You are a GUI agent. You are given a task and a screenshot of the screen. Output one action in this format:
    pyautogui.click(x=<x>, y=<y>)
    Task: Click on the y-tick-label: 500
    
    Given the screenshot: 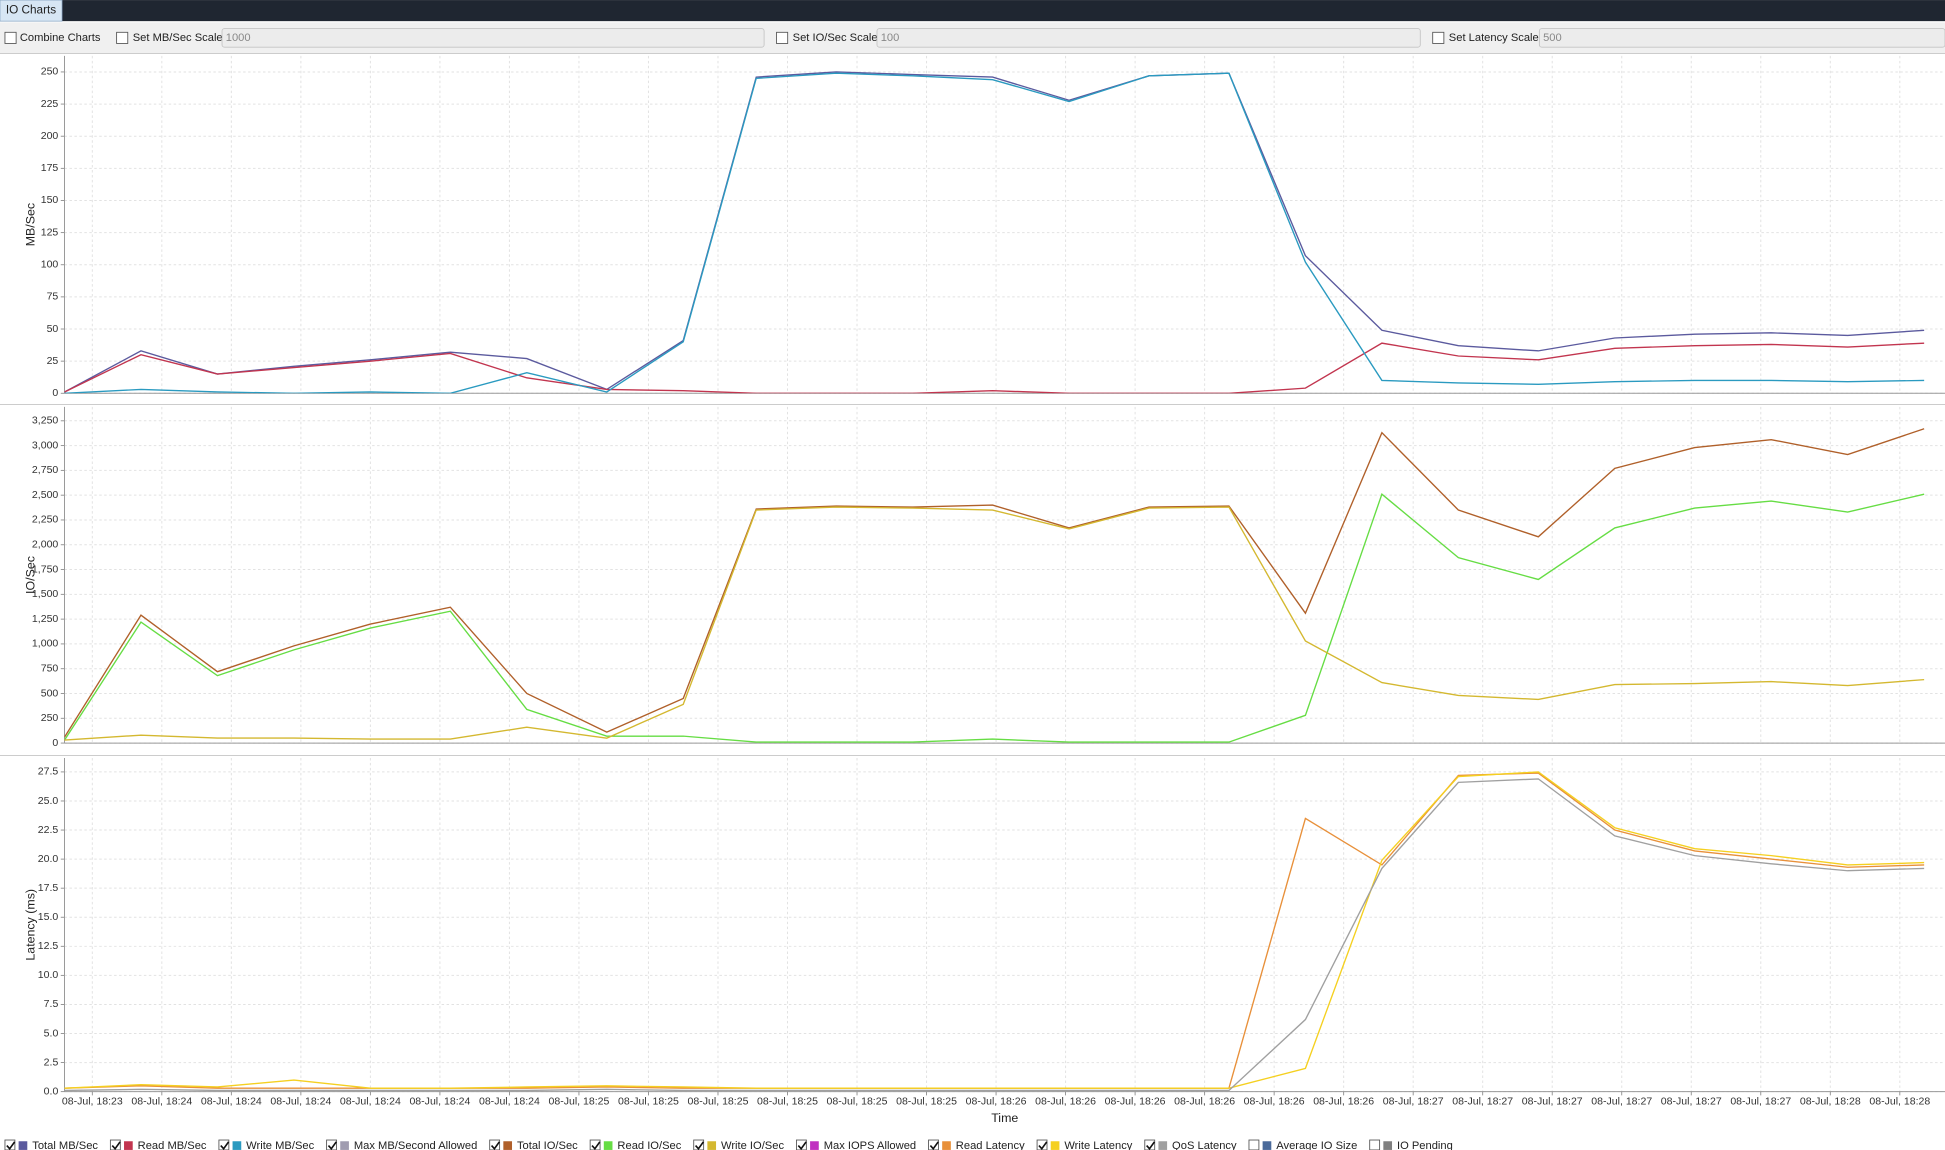 What is the action you would take?
    pyautogui.click(x=50, y=693)
    